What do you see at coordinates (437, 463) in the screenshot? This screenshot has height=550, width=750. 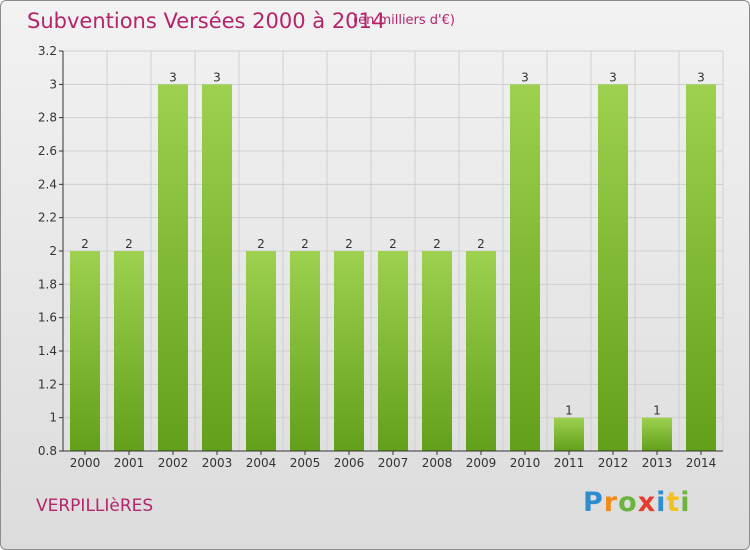 I see `x-tick-label: 2008` at bounding box center [437, 463].